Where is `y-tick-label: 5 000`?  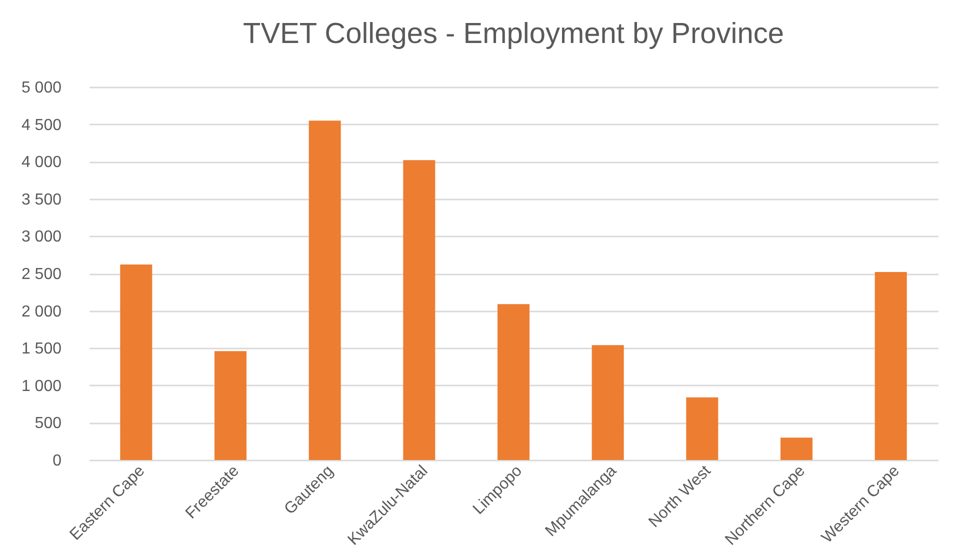
y-tick-label: 5 000 is located at coordinates (41, 88).